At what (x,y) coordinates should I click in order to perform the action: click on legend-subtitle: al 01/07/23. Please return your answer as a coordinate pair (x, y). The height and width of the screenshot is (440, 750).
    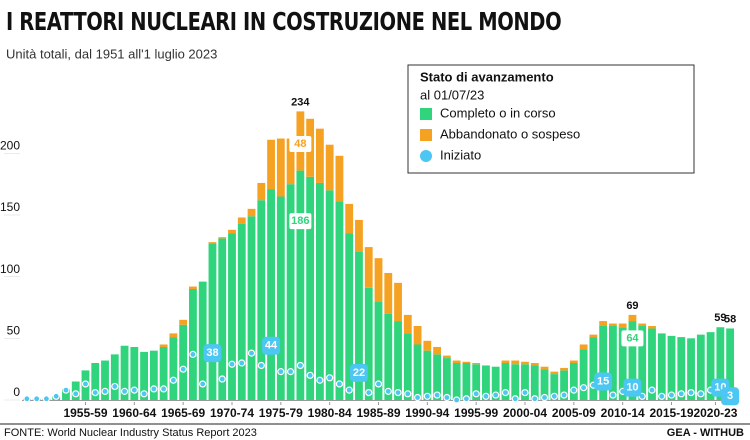
    Looking at the image, I should click on (452, 94).